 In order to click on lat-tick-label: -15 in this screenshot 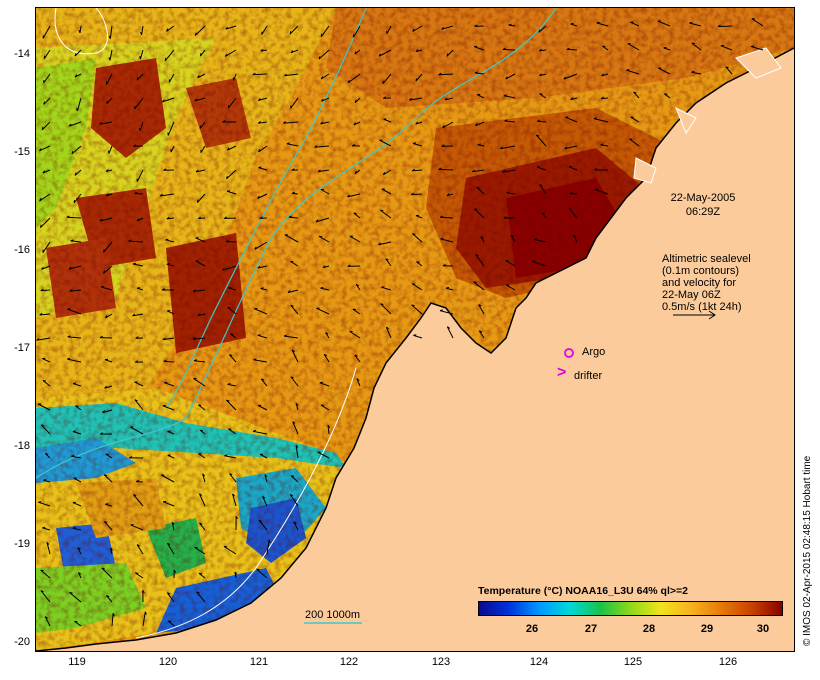, I will do `click(22, 152)`.